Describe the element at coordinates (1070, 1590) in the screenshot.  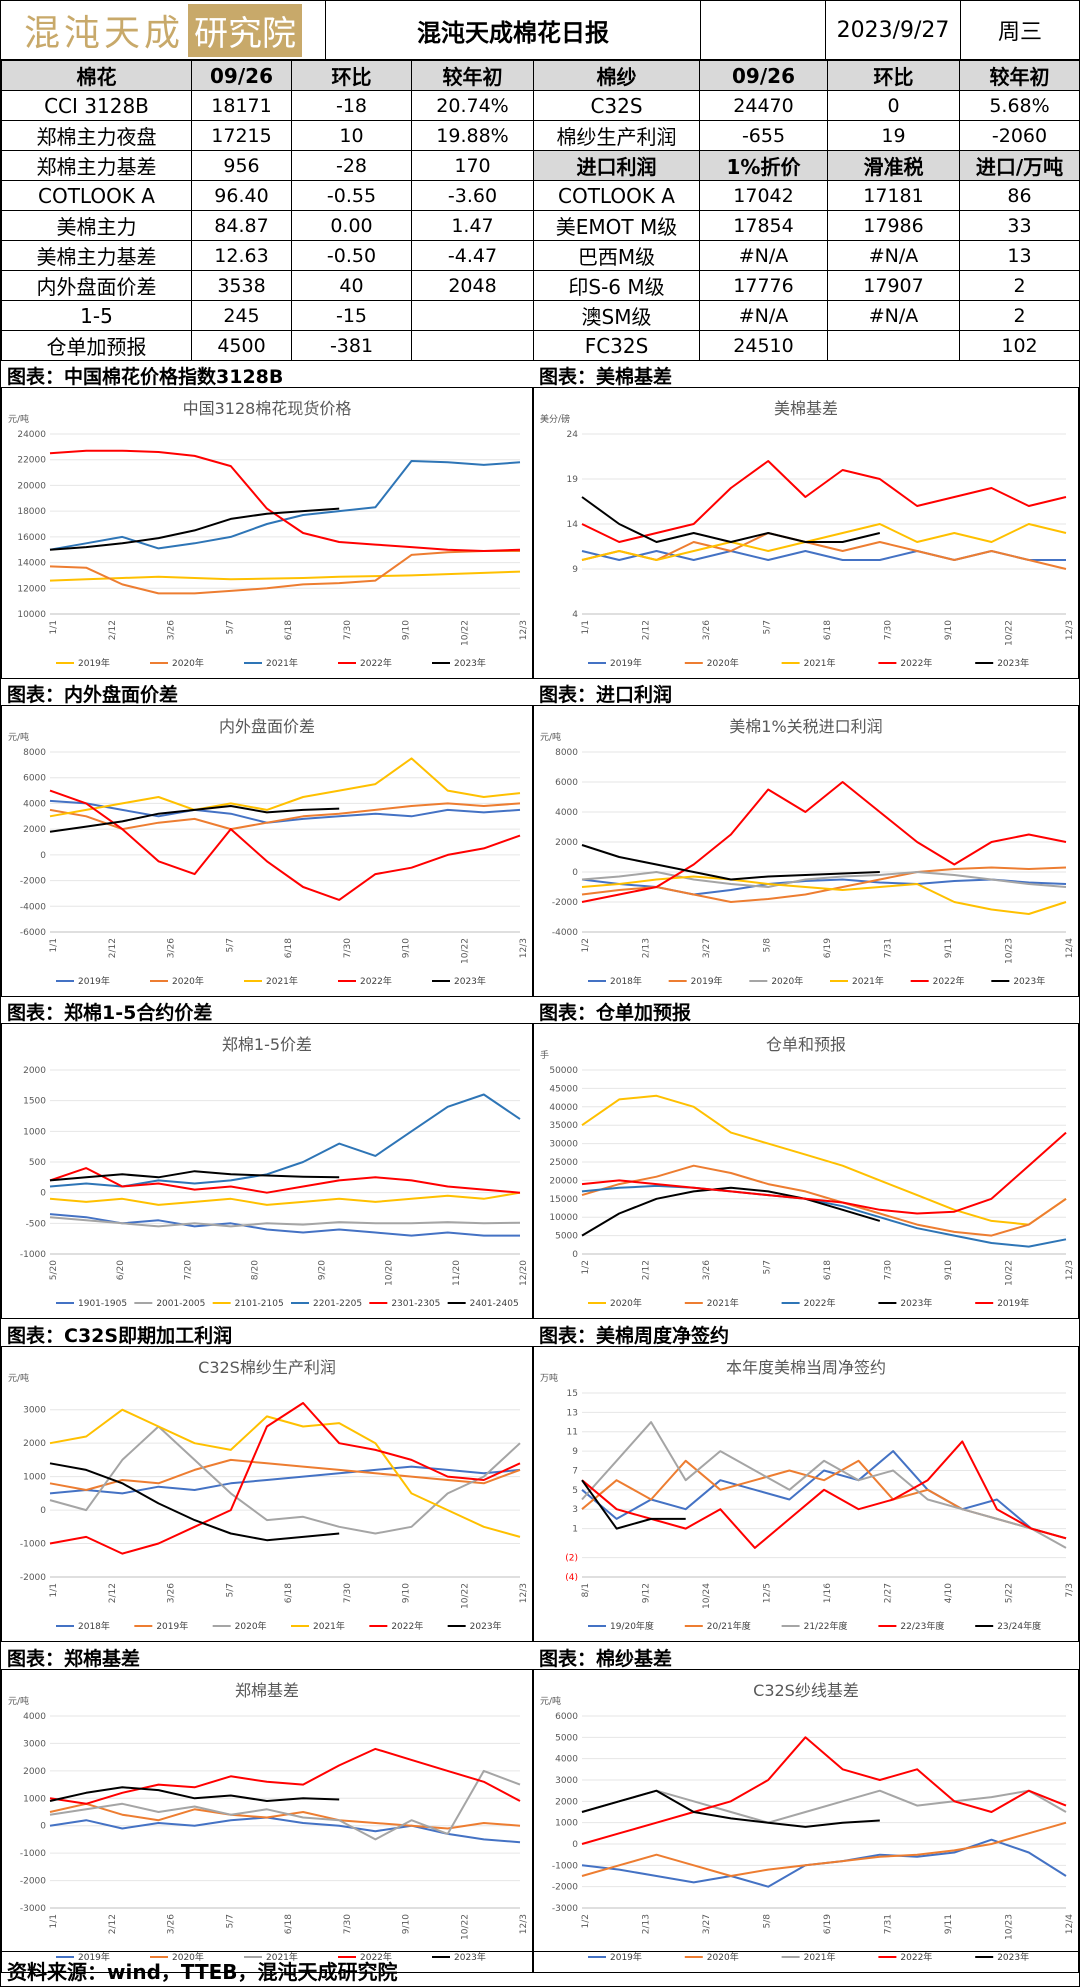
I see `x-tick-label: 7/3` at that location.